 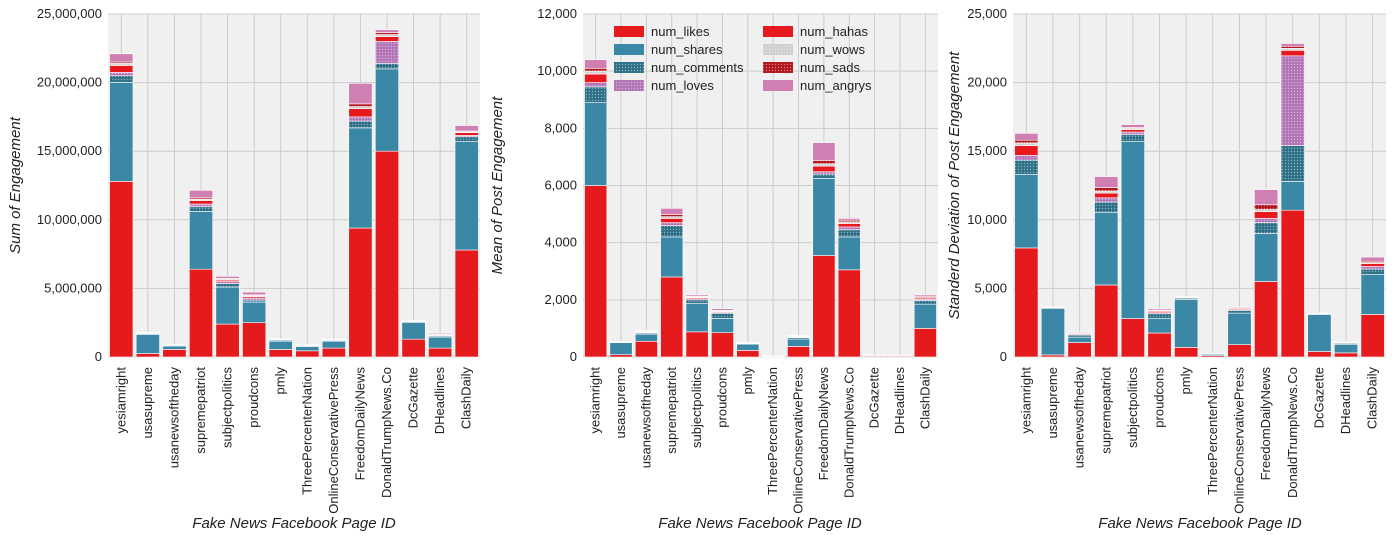 What do you see at coordinates (1319, 354) in the screenshot?
I see `bar-num_likes-DcGazette` at bounding box center [1319, 354].